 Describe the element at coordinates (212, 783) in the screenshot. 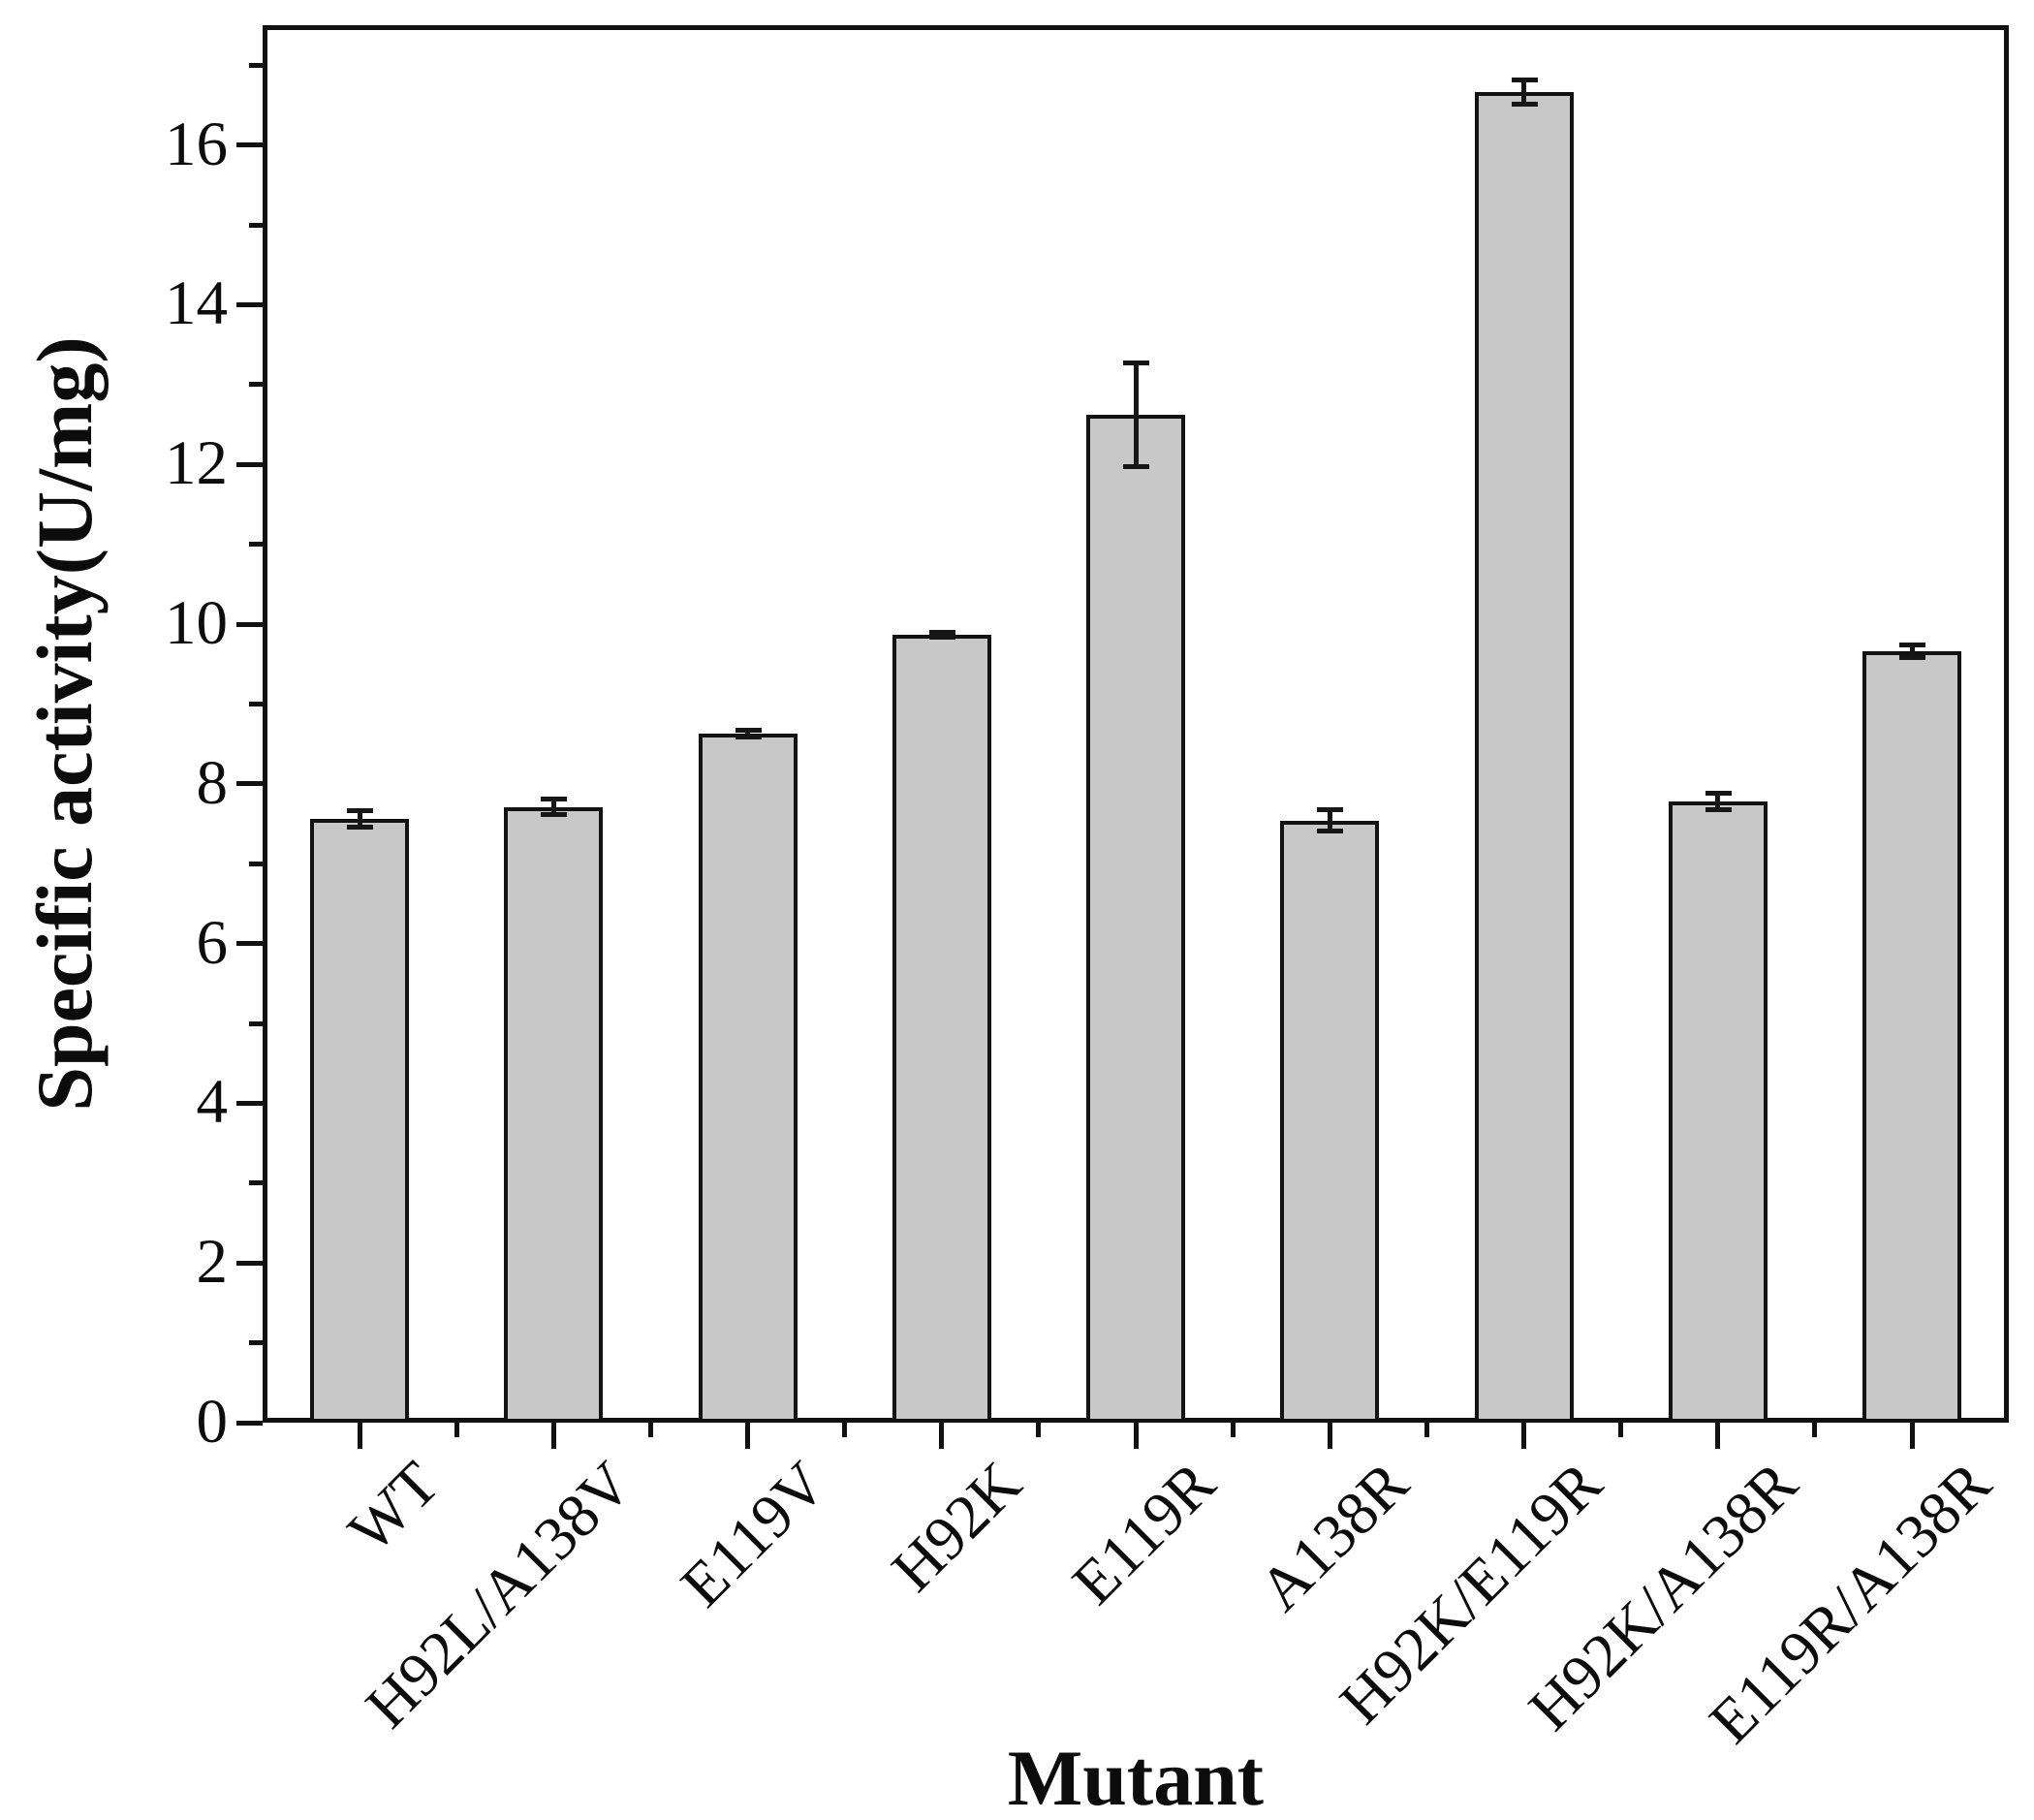

I see `y-tick-label: 8` at that location.